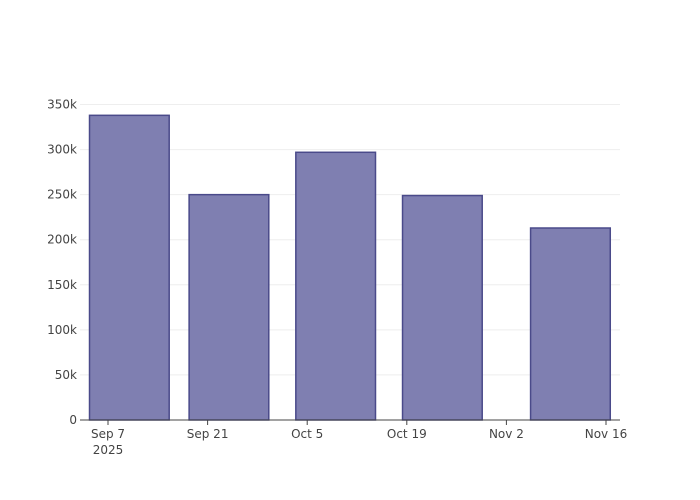 The image size is (700, 500). I want to click on y-tick-label: 150k, so click(62, 285).